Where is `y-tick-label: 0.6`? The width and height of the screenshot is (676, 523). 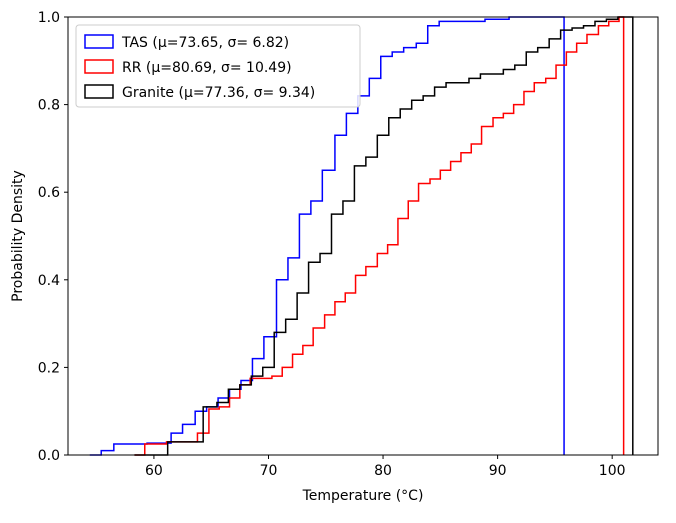 y-tick-label: 0.6 is located at coordinates (49, 193).